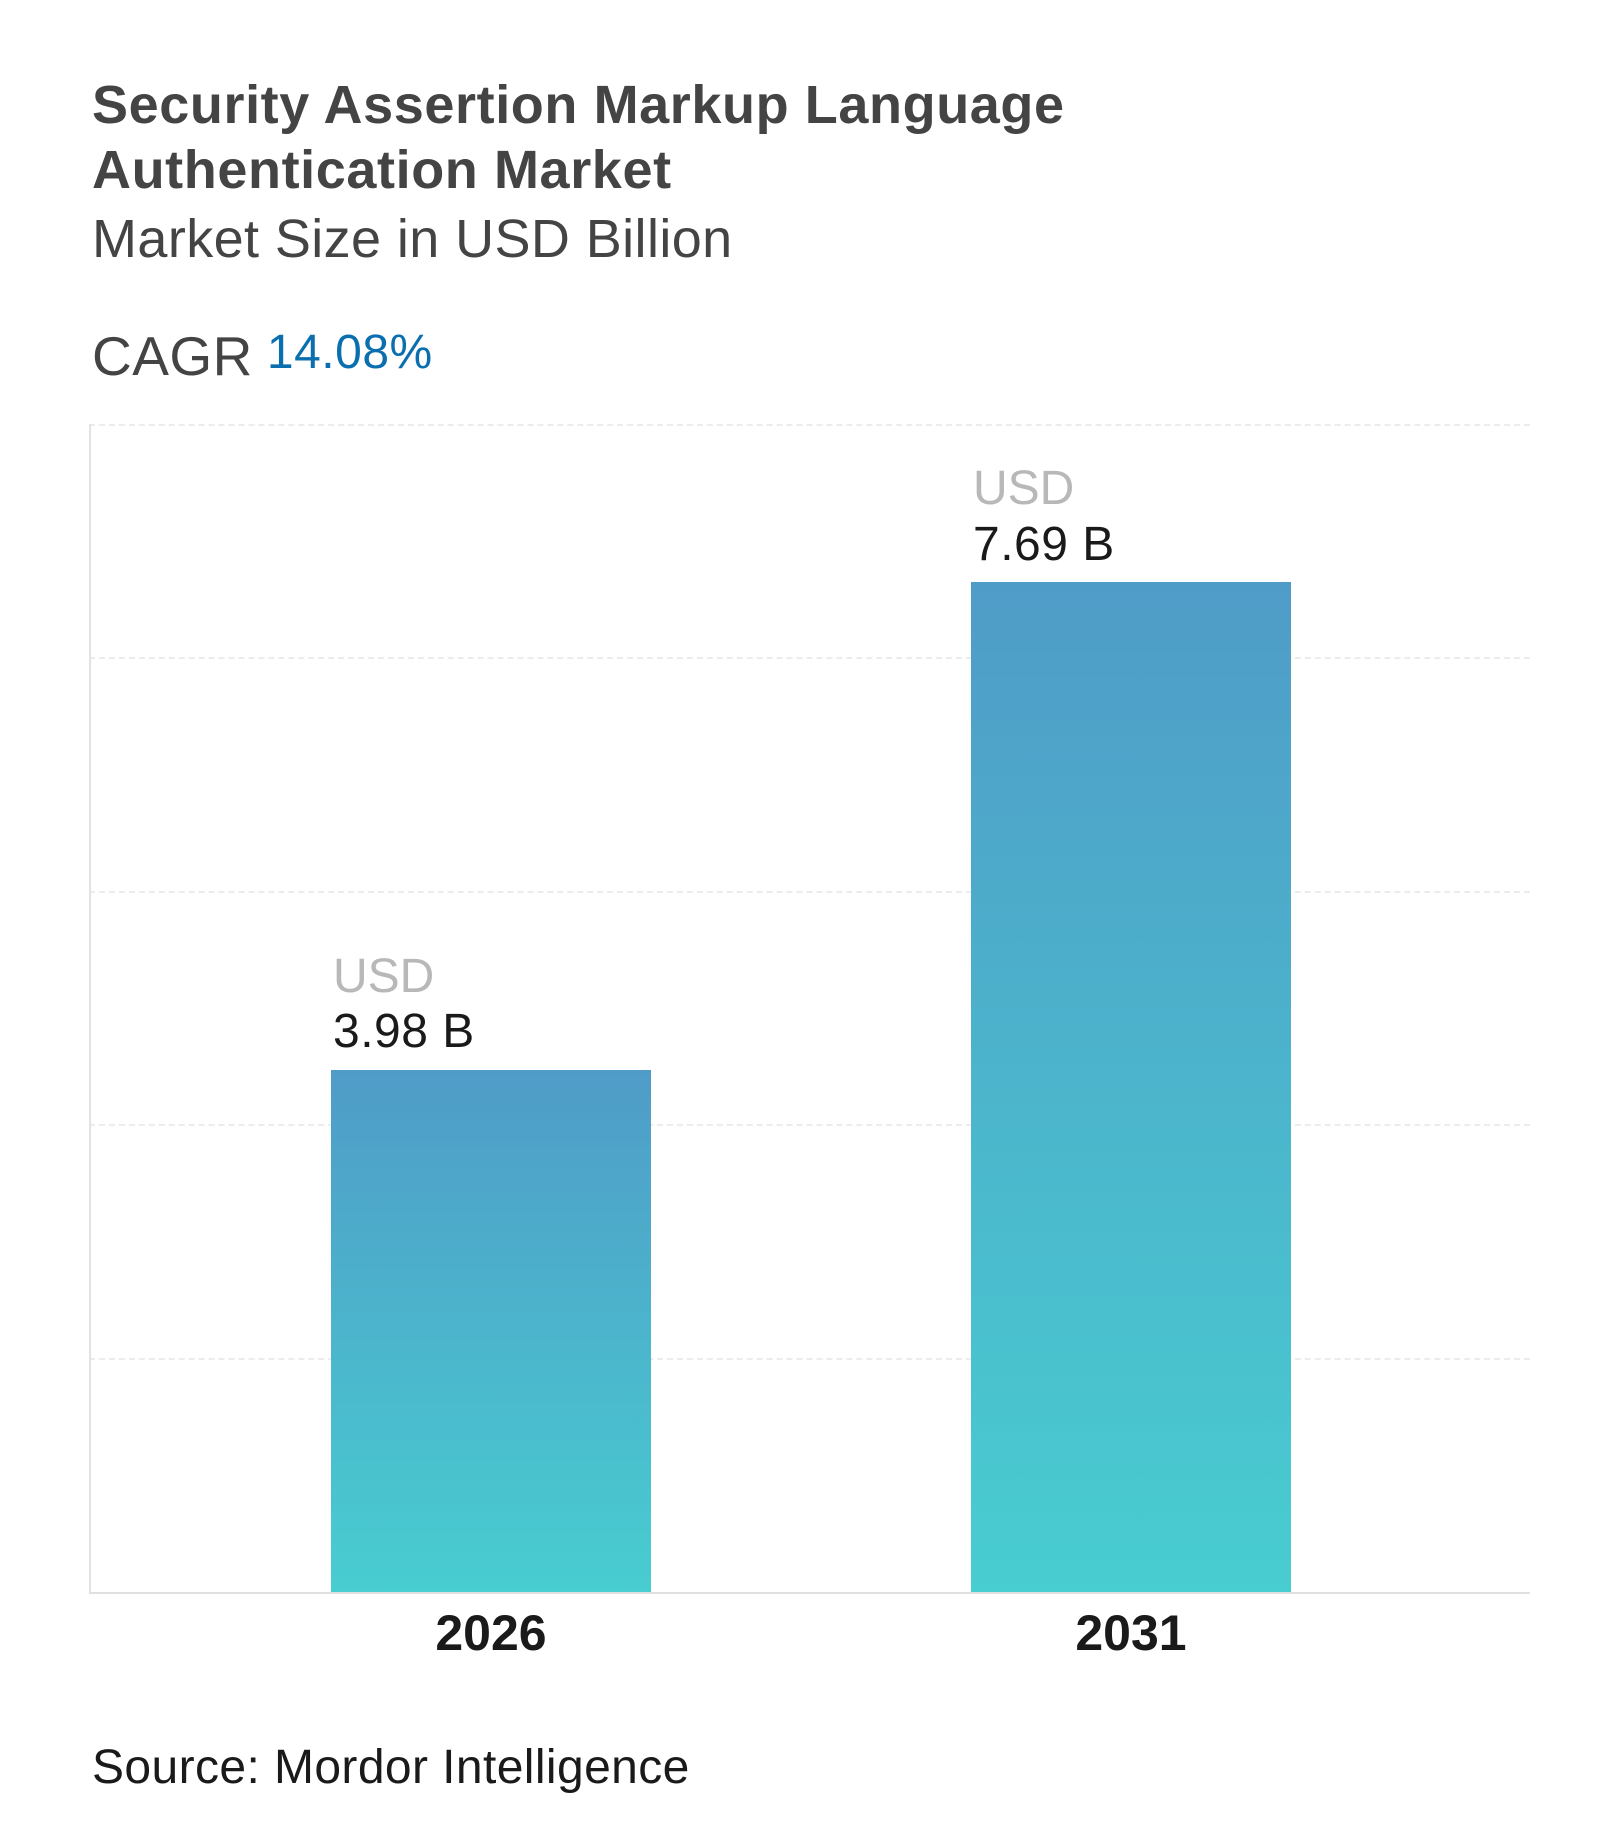  Describe the element at coordinates (172, 356) in the screenshot. I see `cagr-label: CAGR` at that location.